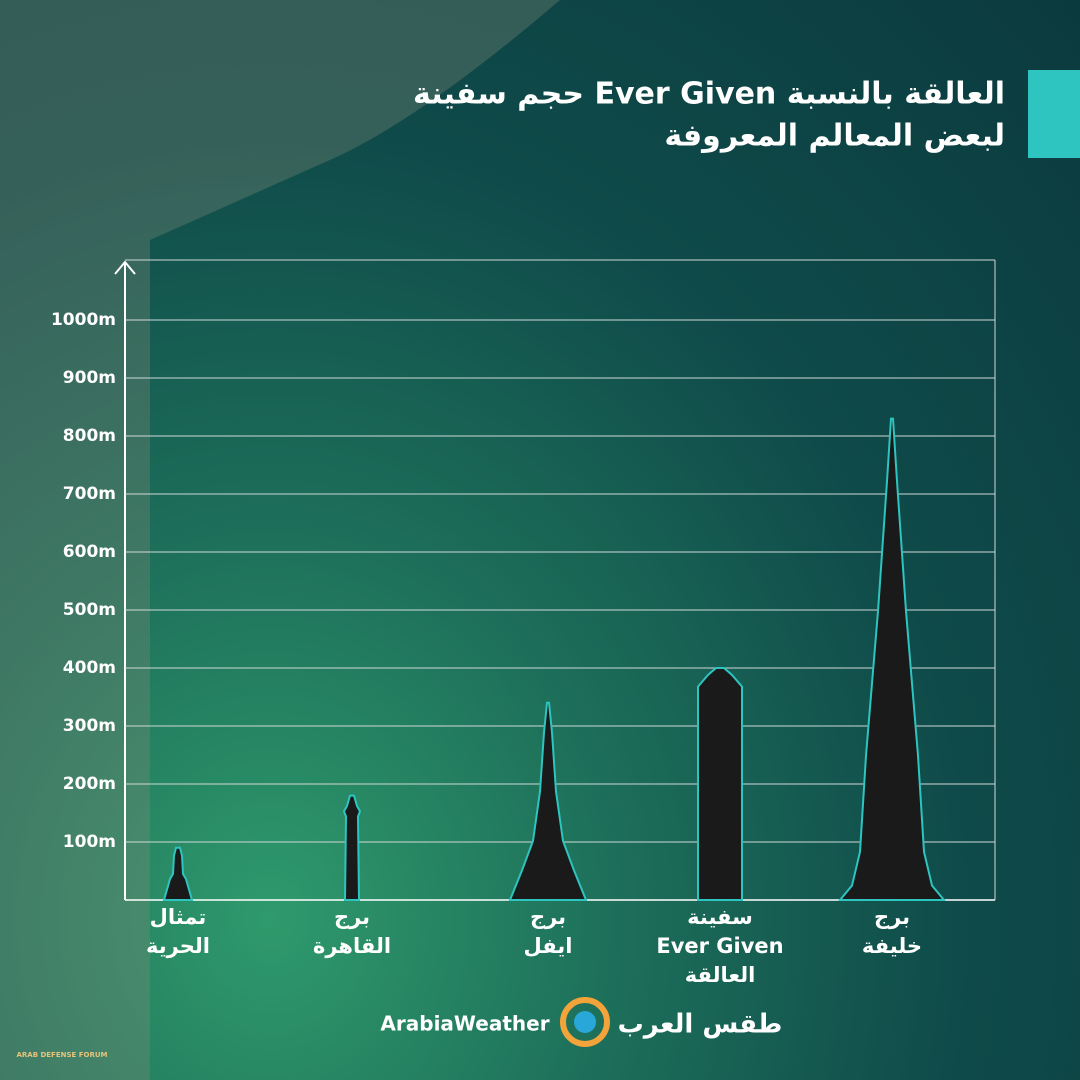 This screenshot has height=1080, width=1080. What do you see at coordinates (834, 136) in the screenshot?
I see `title: لبعض المعالم المعروفة` at bounding box center [834, 136].